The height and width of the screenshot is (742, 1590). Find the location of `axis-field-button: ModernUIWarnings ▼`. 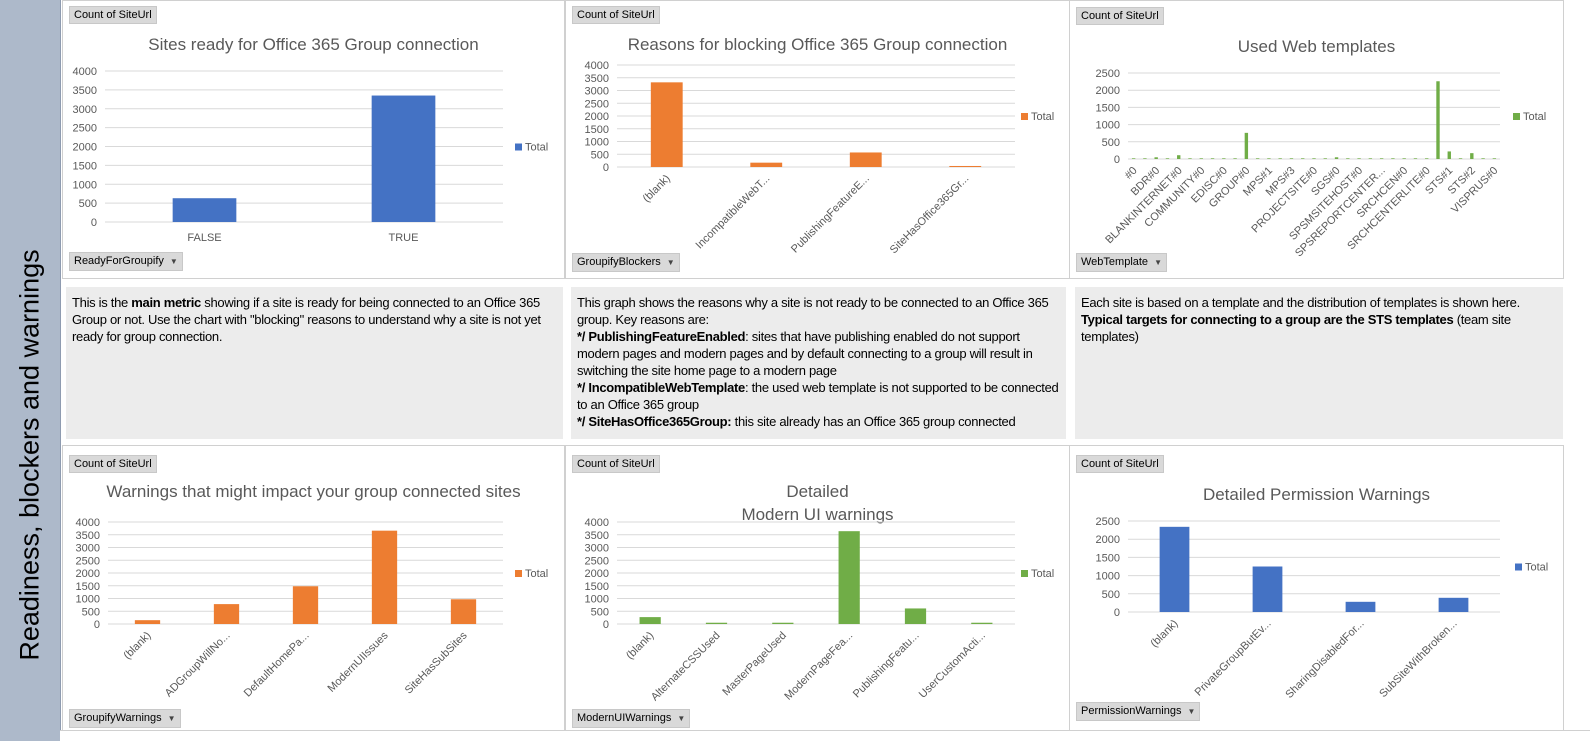

axis-field-button: ModernUIWarnings ▼ is located at coordinates (631, 718).